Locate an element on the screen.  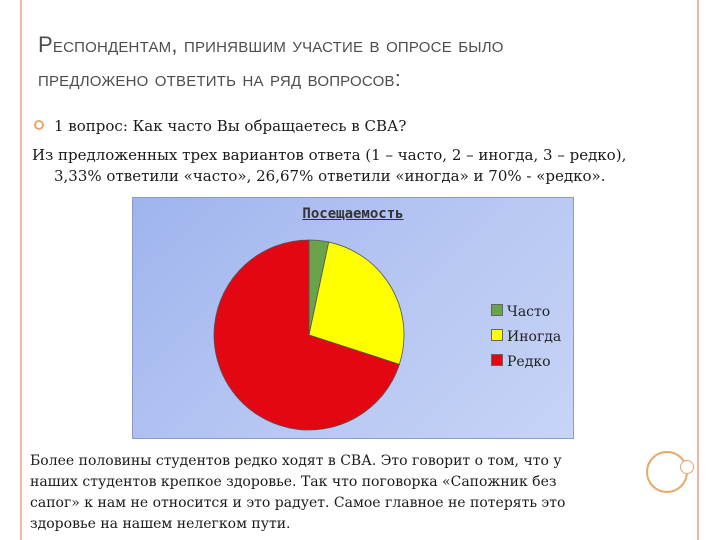
pie-chart-canvas is located at coordinates (309, 335).